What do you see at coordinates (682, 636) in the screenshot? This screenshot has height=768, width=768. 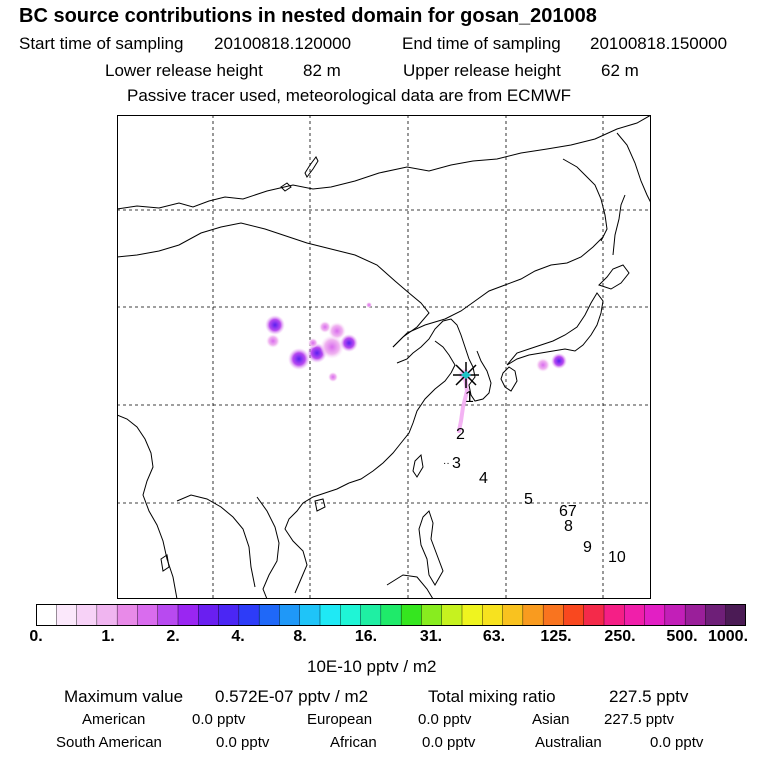 I see `scale-tick-label: 500.` at bounding box center [682, 636].